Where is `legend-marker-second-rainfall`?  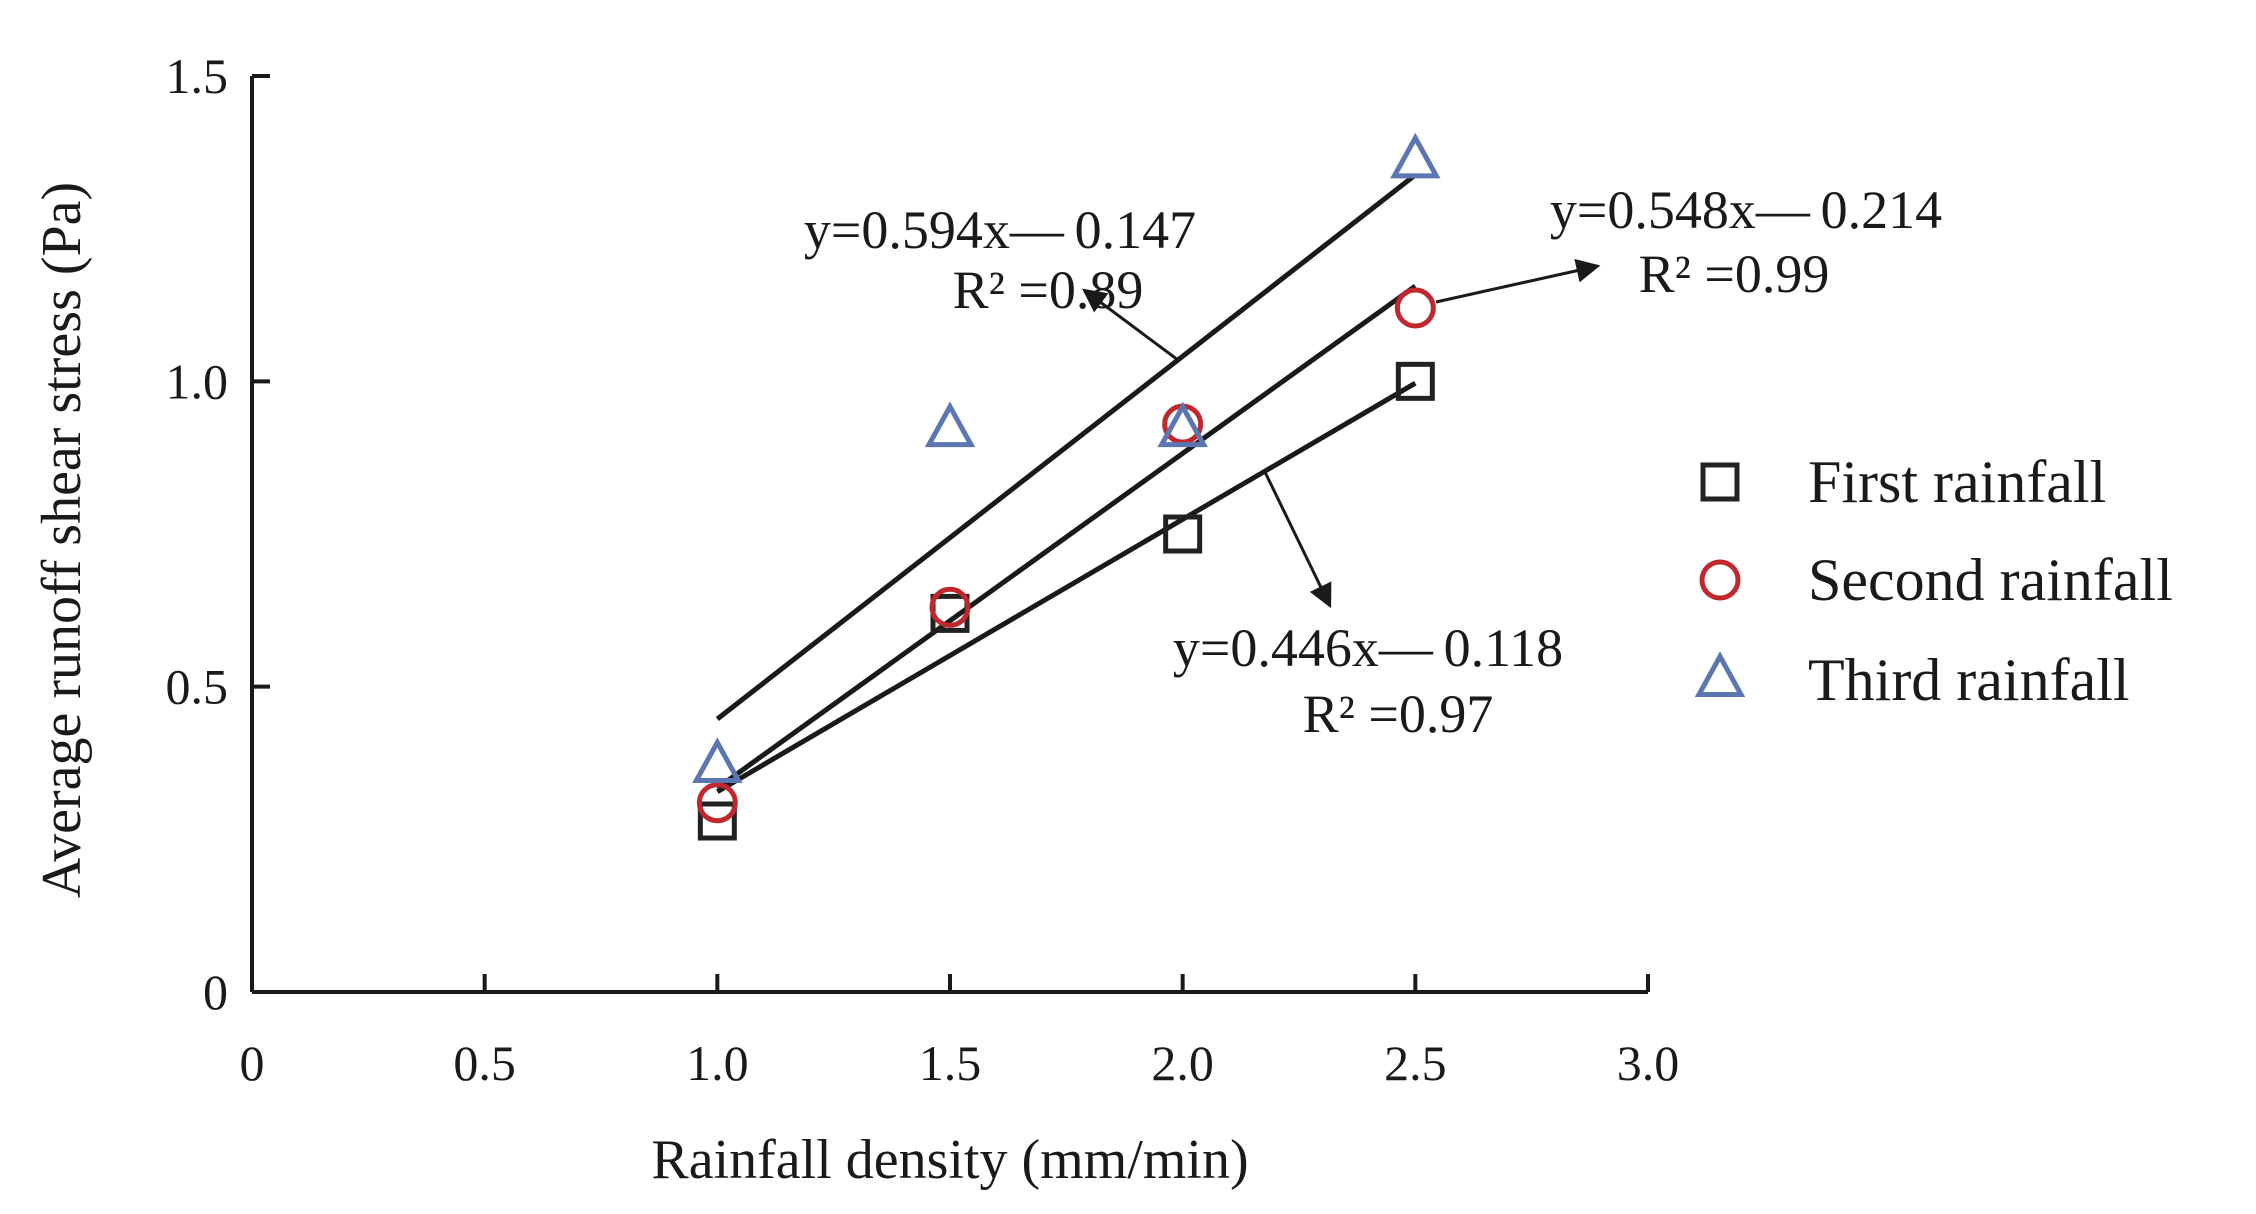
legend-marker-second-rainfall is located at coordinates (1720, 580).